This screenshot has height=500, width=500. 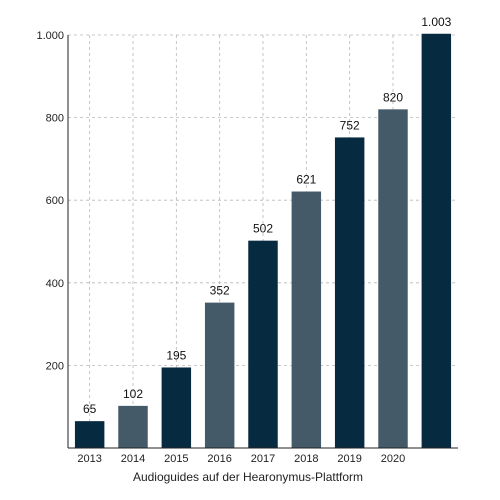 What do you see at coordinates (393, 97) in the screenshot?
I see `data-label: 820` at bounding box center [393, 97].